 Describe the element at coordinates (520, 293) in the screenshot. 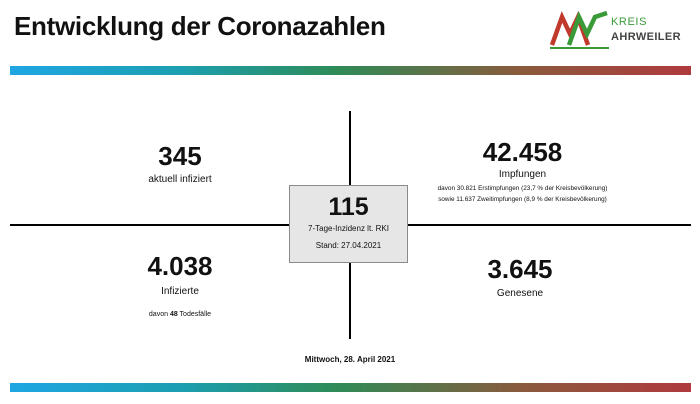

I see `recovered-label: Genesene` at that location.